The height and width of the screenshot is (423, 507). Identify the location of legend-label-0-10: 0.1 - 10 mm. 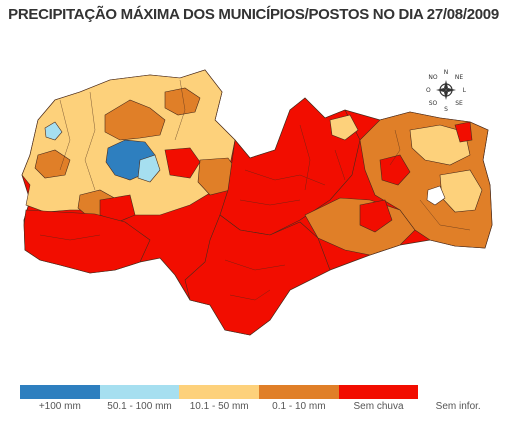
(299, 406).